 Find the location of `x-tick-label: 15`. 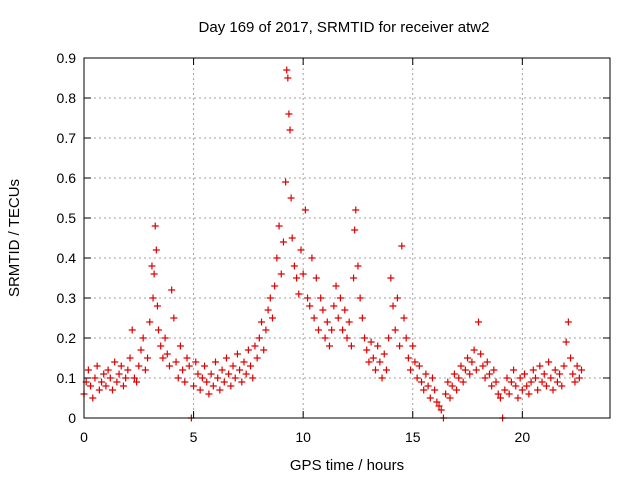

x-tick-label: 15 is located at coordinates (413, 437).